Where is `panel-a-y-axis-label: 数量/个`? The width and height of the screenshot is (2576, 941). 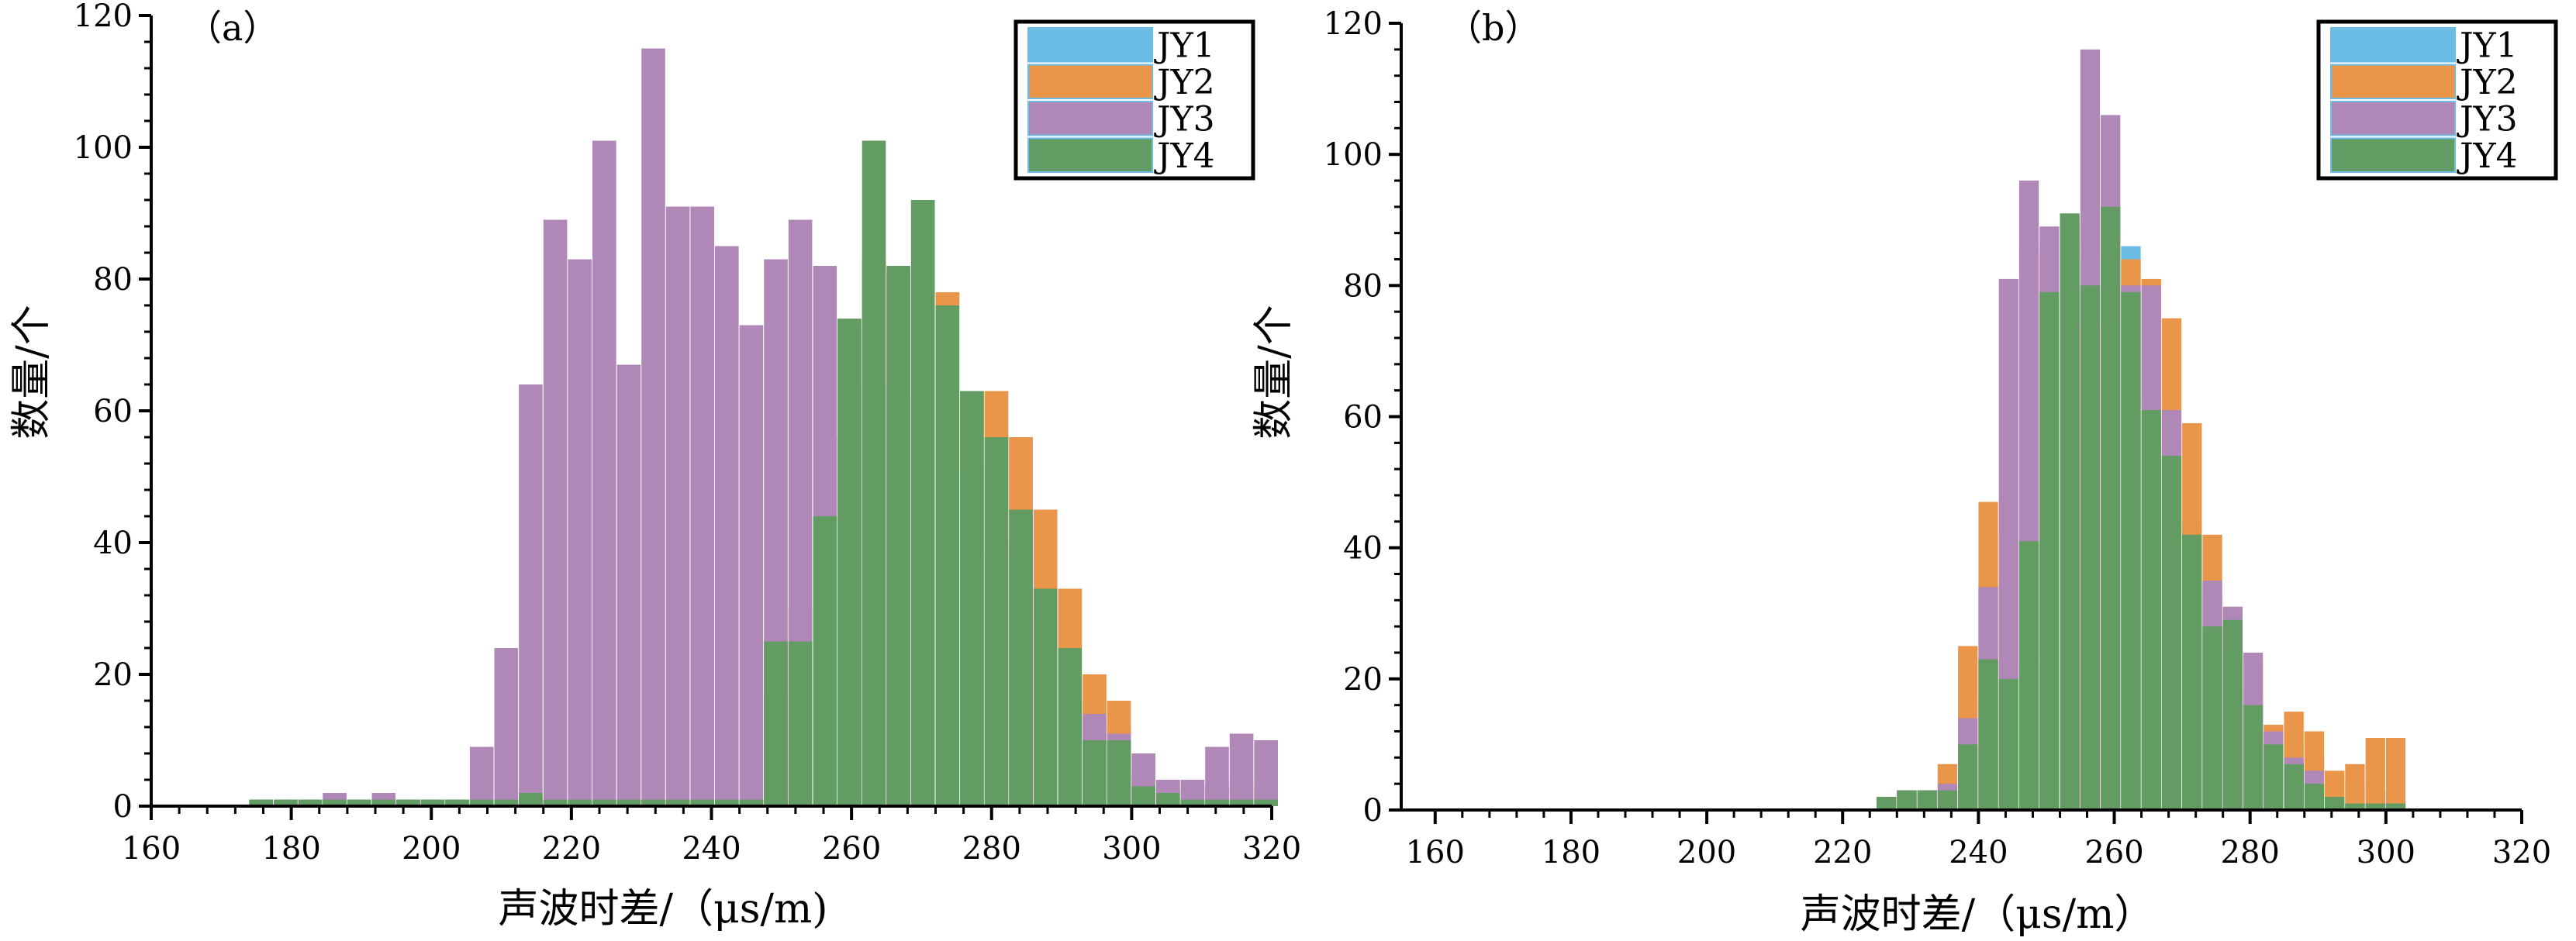
panel-a-y-axis-label: 数量/个 is located at coordinates (32, 372).